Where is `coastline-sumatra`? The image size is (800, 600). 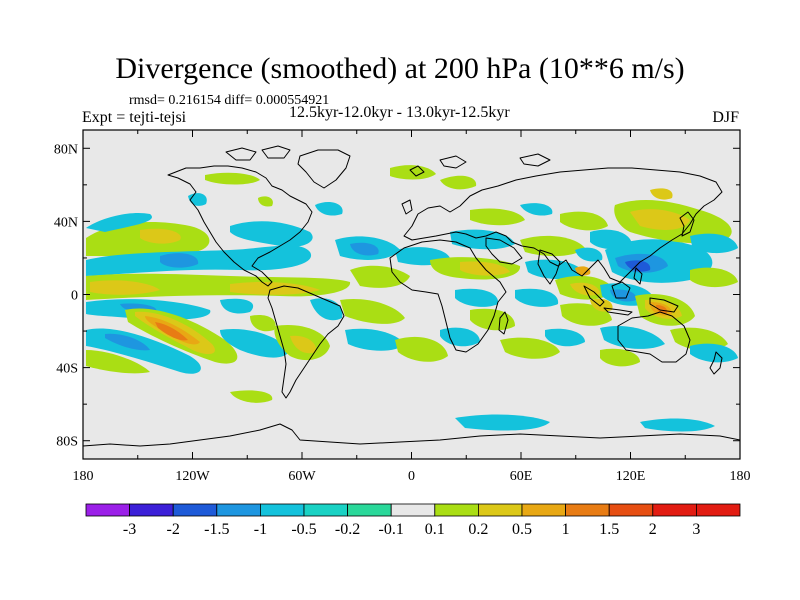
coastline-sumatra is located at coordinates (594, 296).